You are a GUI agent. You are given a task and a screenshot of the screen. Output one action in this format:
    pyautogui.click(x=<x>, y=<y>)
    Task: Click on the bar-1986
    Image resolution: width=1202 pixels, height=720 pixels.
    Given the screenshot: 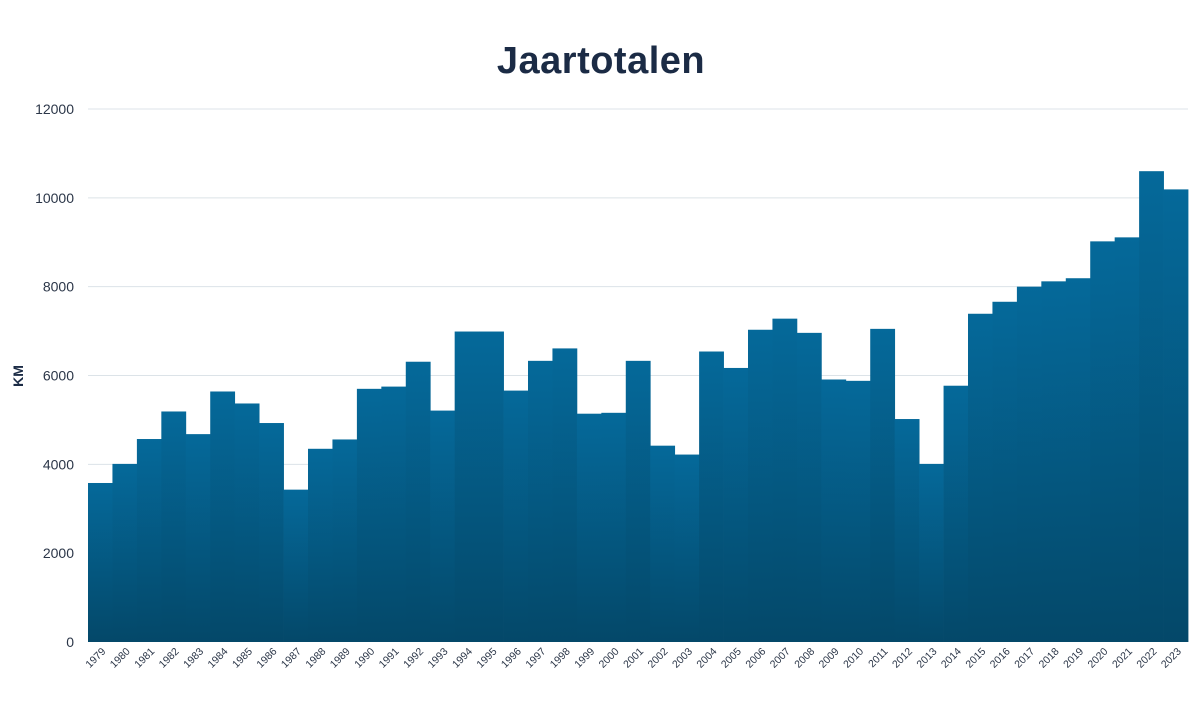 What is the action you would take?
    pyautogui.click(x=271, y=532)
    